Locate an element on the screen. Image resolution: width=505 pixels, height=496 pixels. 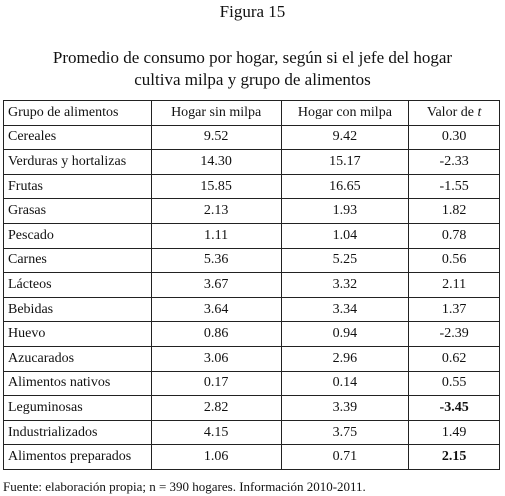
group-cell: Industrializados is located at coordinates (77, 432).